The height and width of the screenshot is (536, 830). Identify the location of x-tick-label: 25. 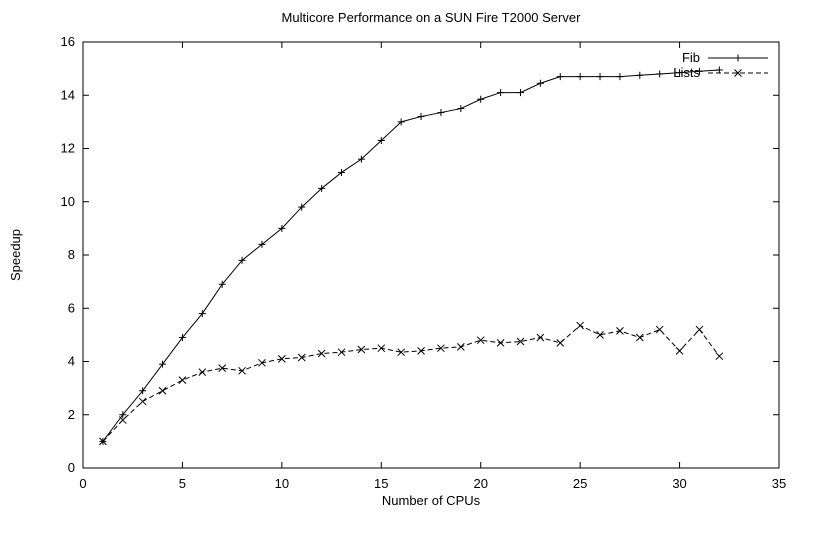
(580, 483).